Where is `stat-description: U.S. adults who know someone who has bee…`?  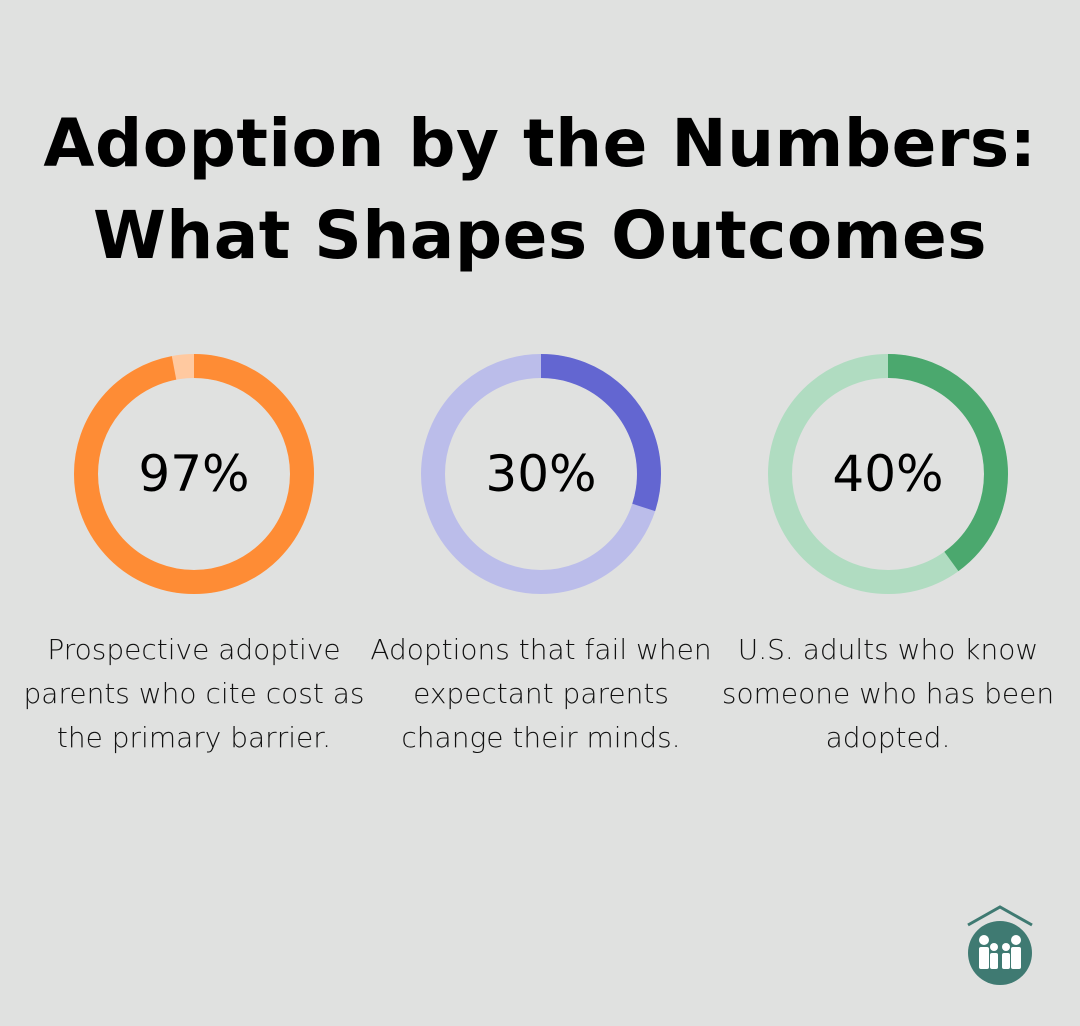 stat-description: U.S. adults who know someone who has bee… is located at coordinates (888, 693).